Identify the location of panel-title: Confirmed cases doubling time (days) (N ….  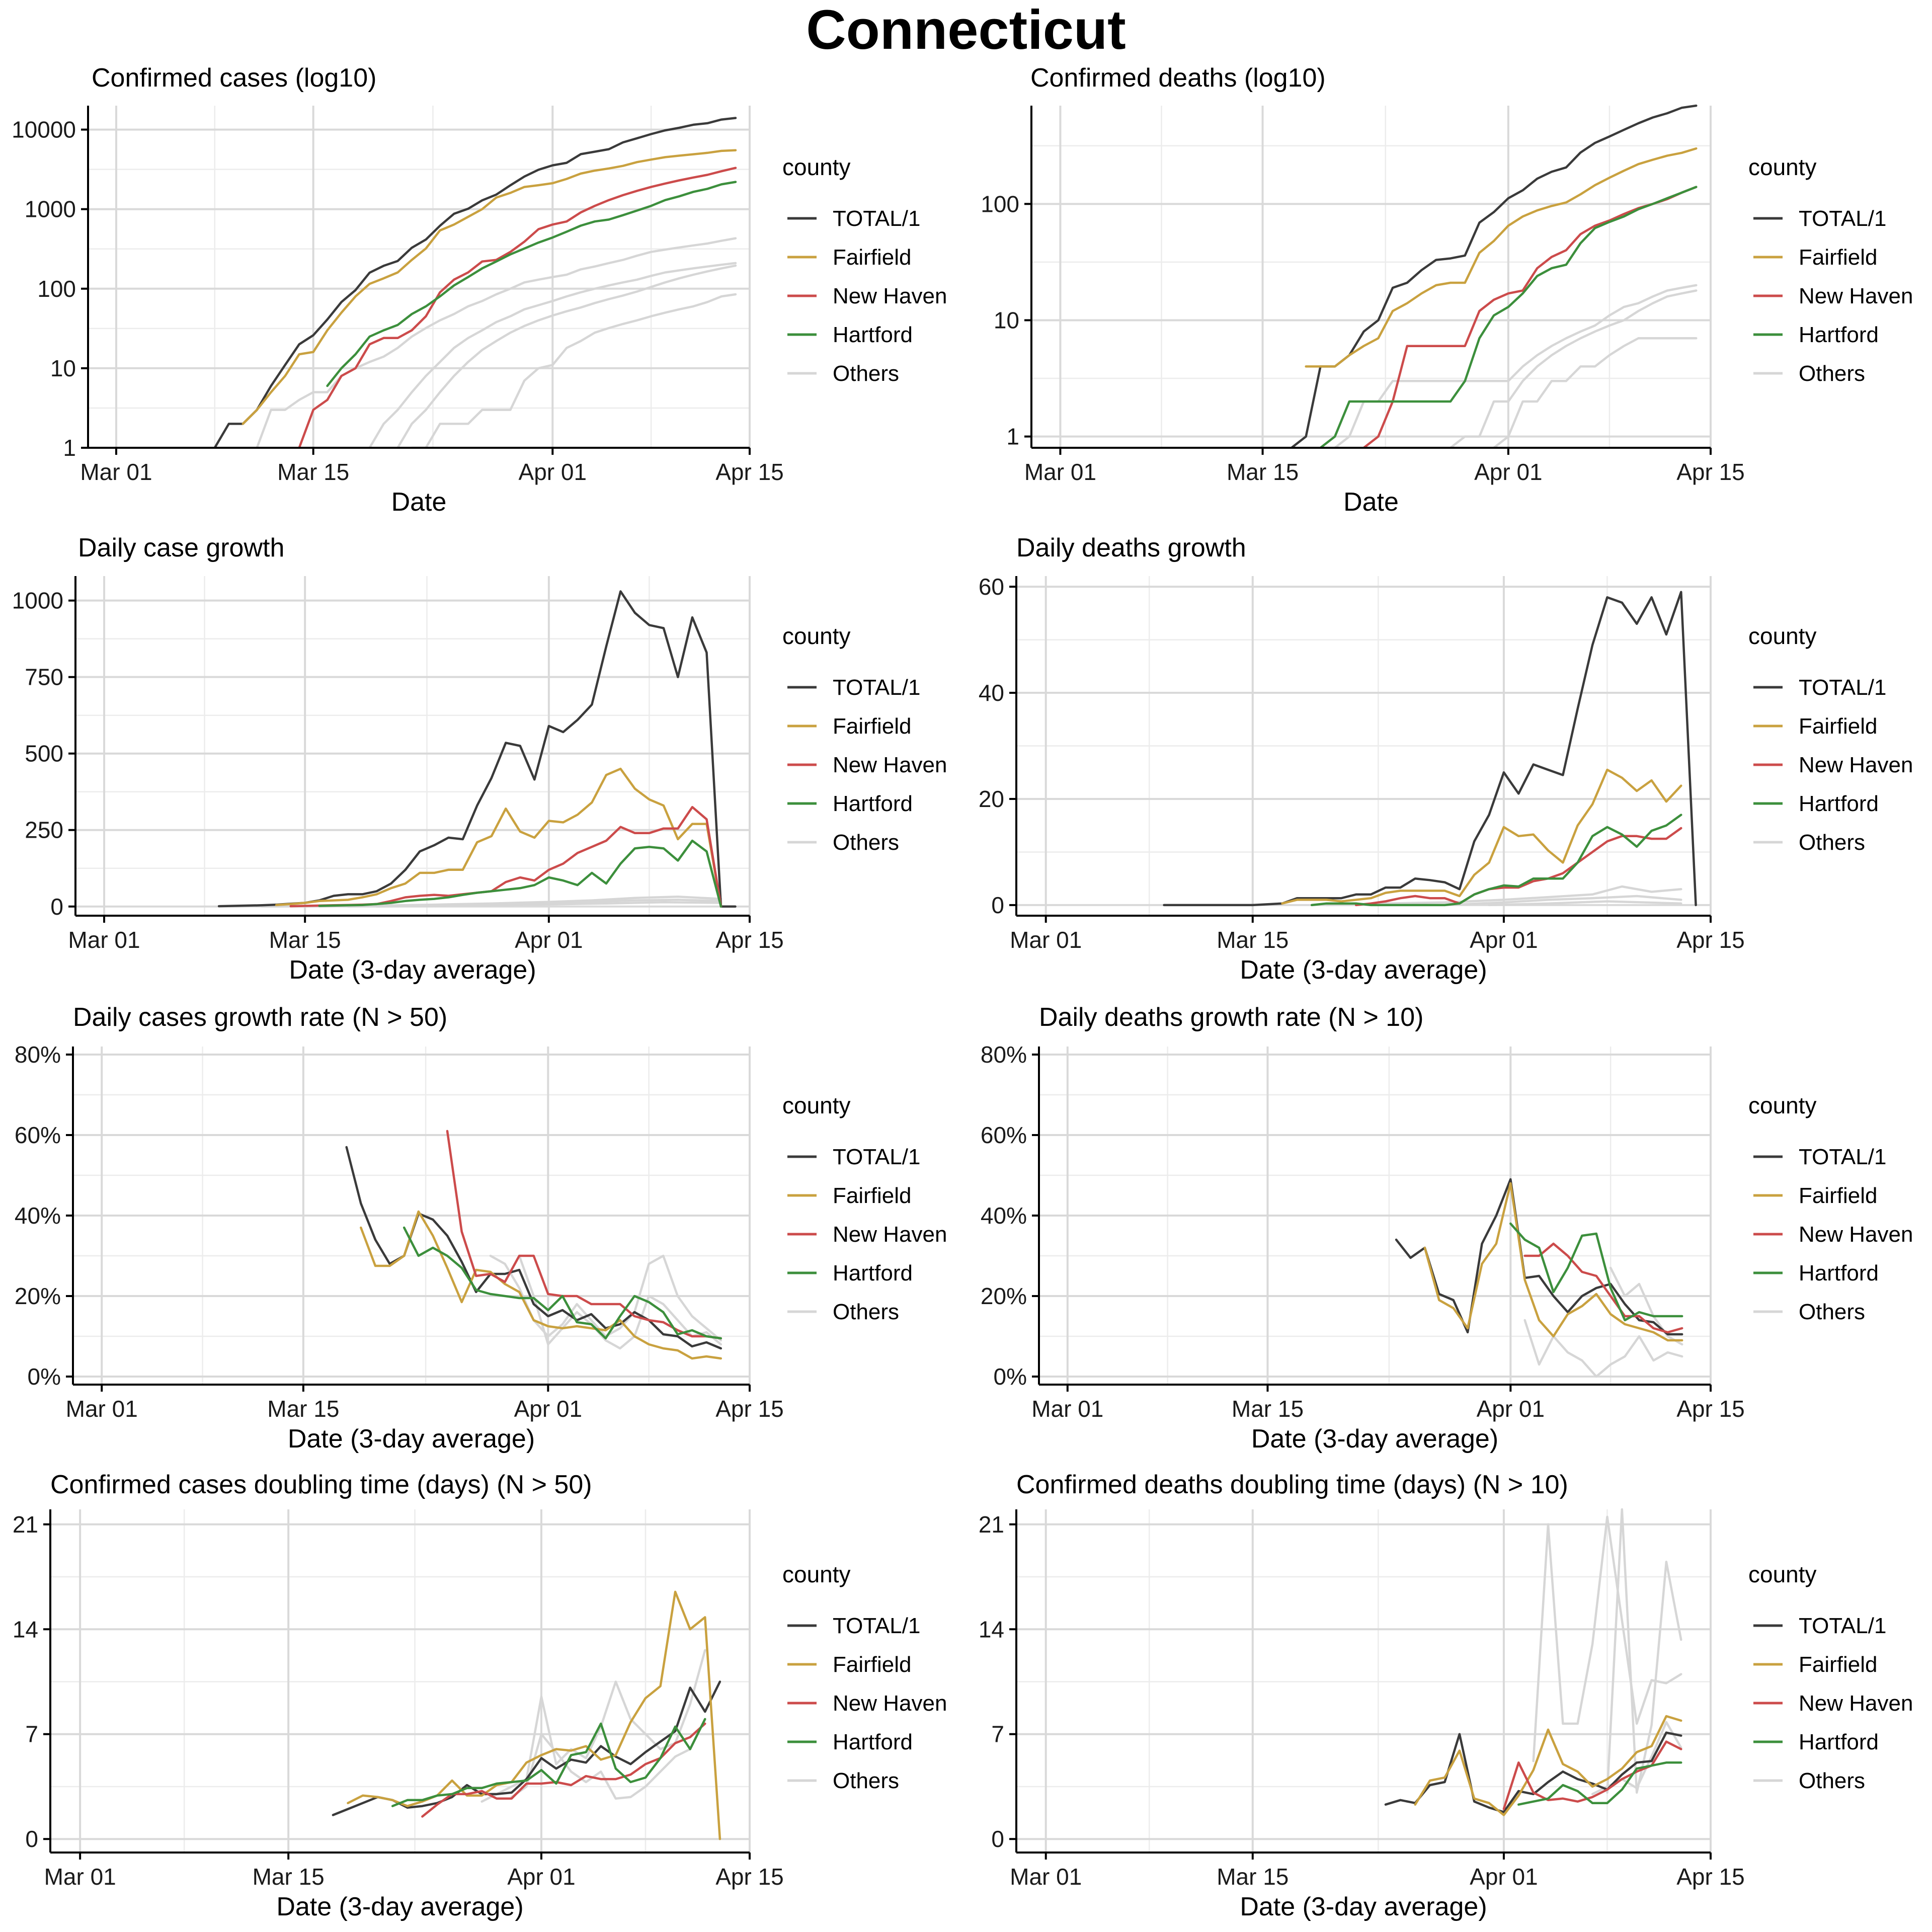
(321, 1484).